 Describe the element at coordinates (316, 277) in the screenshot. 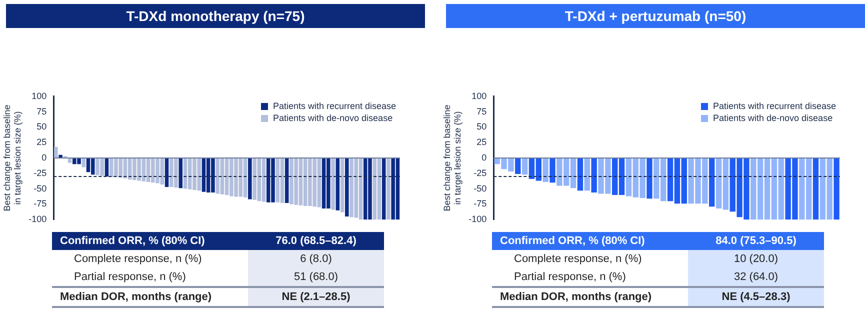

I see `text: 51 (68.0)` at that location.